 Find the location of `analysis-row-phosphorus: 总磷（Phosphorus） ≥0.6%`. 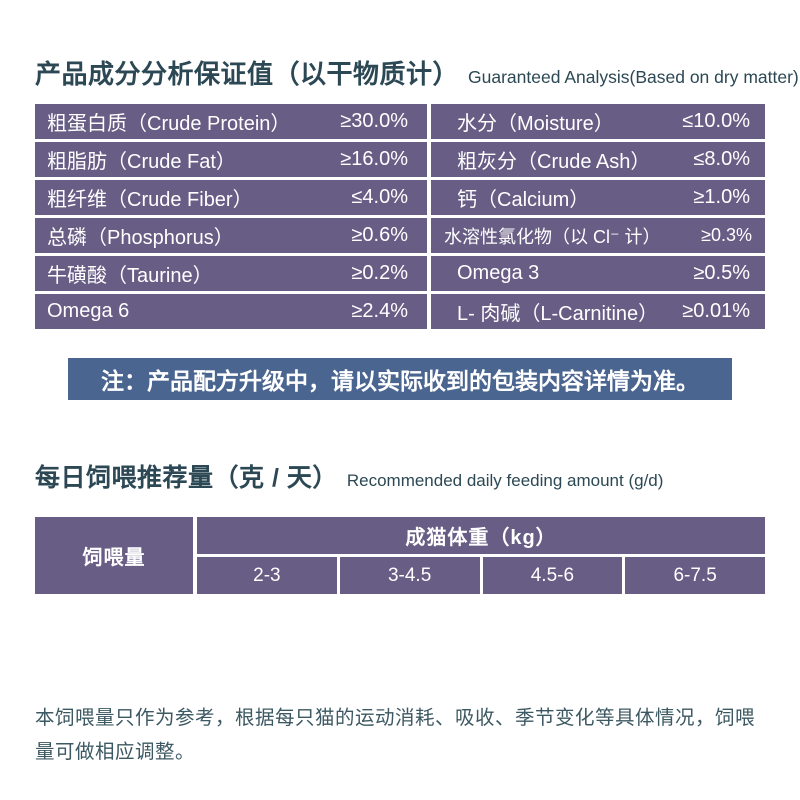

analysis-row-phosphorus: 总磷（Phosphorus） ≥0.6% is located at coordinates (231, 235).